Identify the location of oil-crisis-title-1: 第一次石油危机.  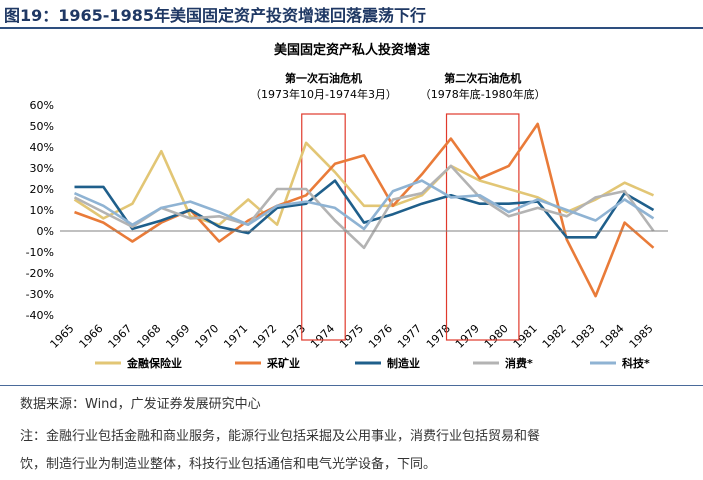
(323, 78).